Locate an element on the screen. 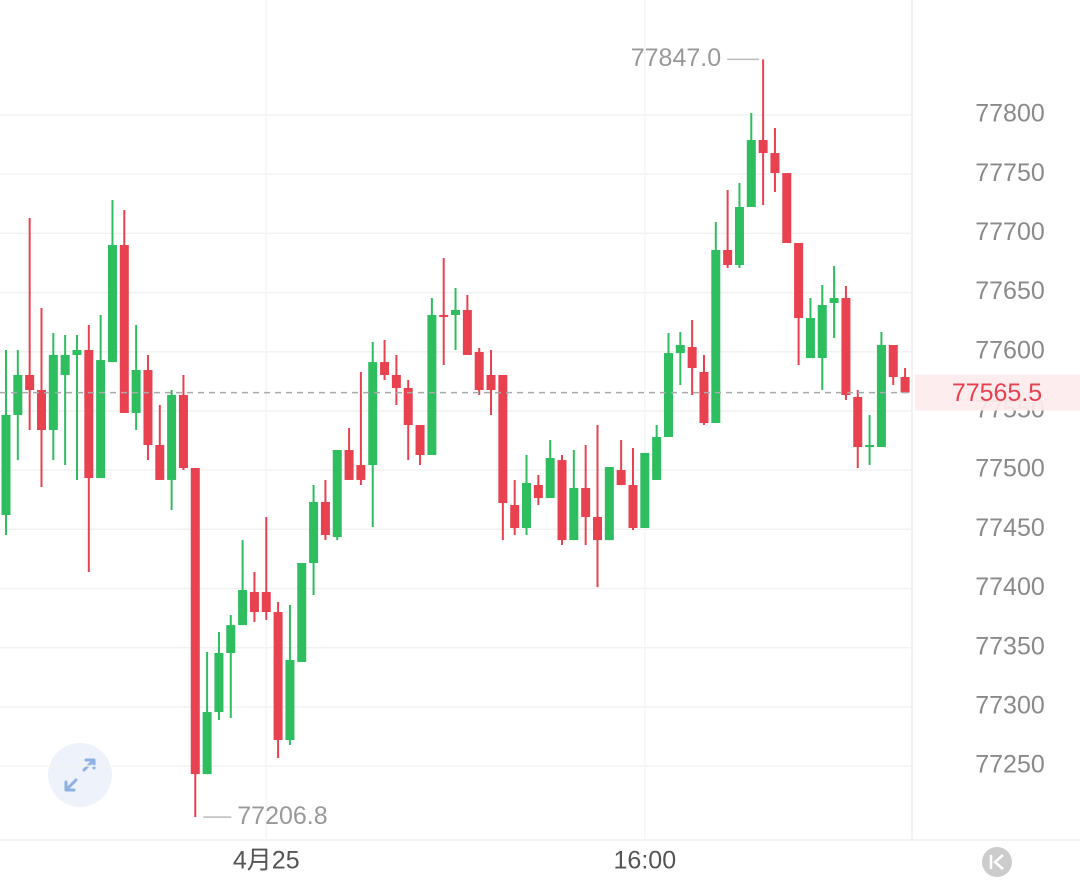 Image resolution: width=1080 pixels, height=884 pixels. y-tick-label: 77300 is located at coordinates (1010, 705).